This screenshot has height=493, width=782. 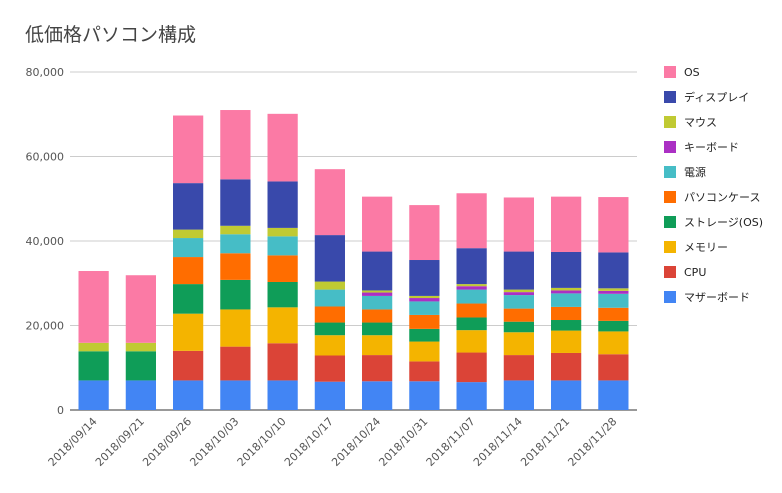 What do you see at coordinates (692, 72) in the screenshot?
I see `legend-label: OS` at bounding box center [692, 72].